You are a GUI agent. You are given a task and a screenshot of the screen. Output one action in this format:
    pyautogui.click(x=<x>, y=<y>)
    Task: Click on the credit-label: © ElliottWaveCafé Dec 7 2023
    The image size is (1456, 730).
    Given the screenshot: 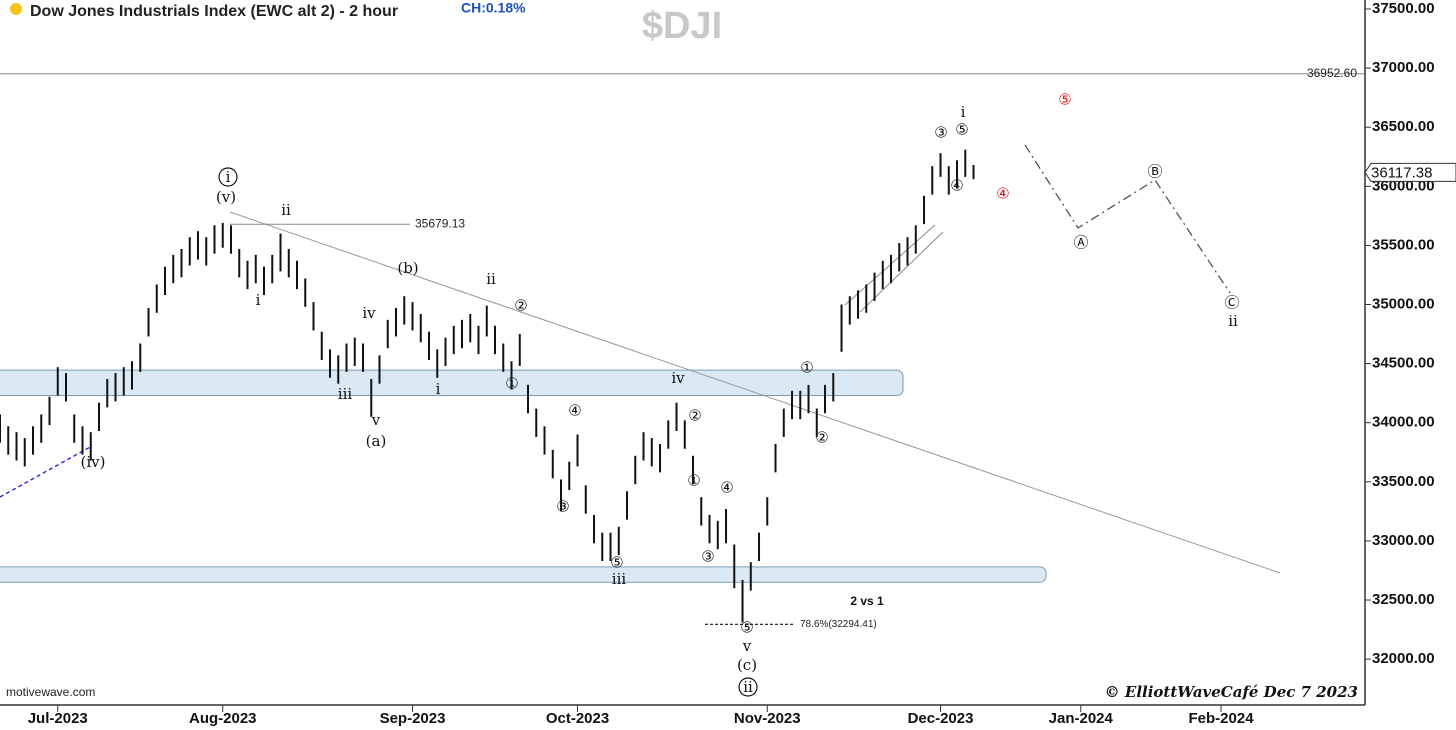 What is the action you would take?
    pyautogui.click(x=1231, y=692)
    